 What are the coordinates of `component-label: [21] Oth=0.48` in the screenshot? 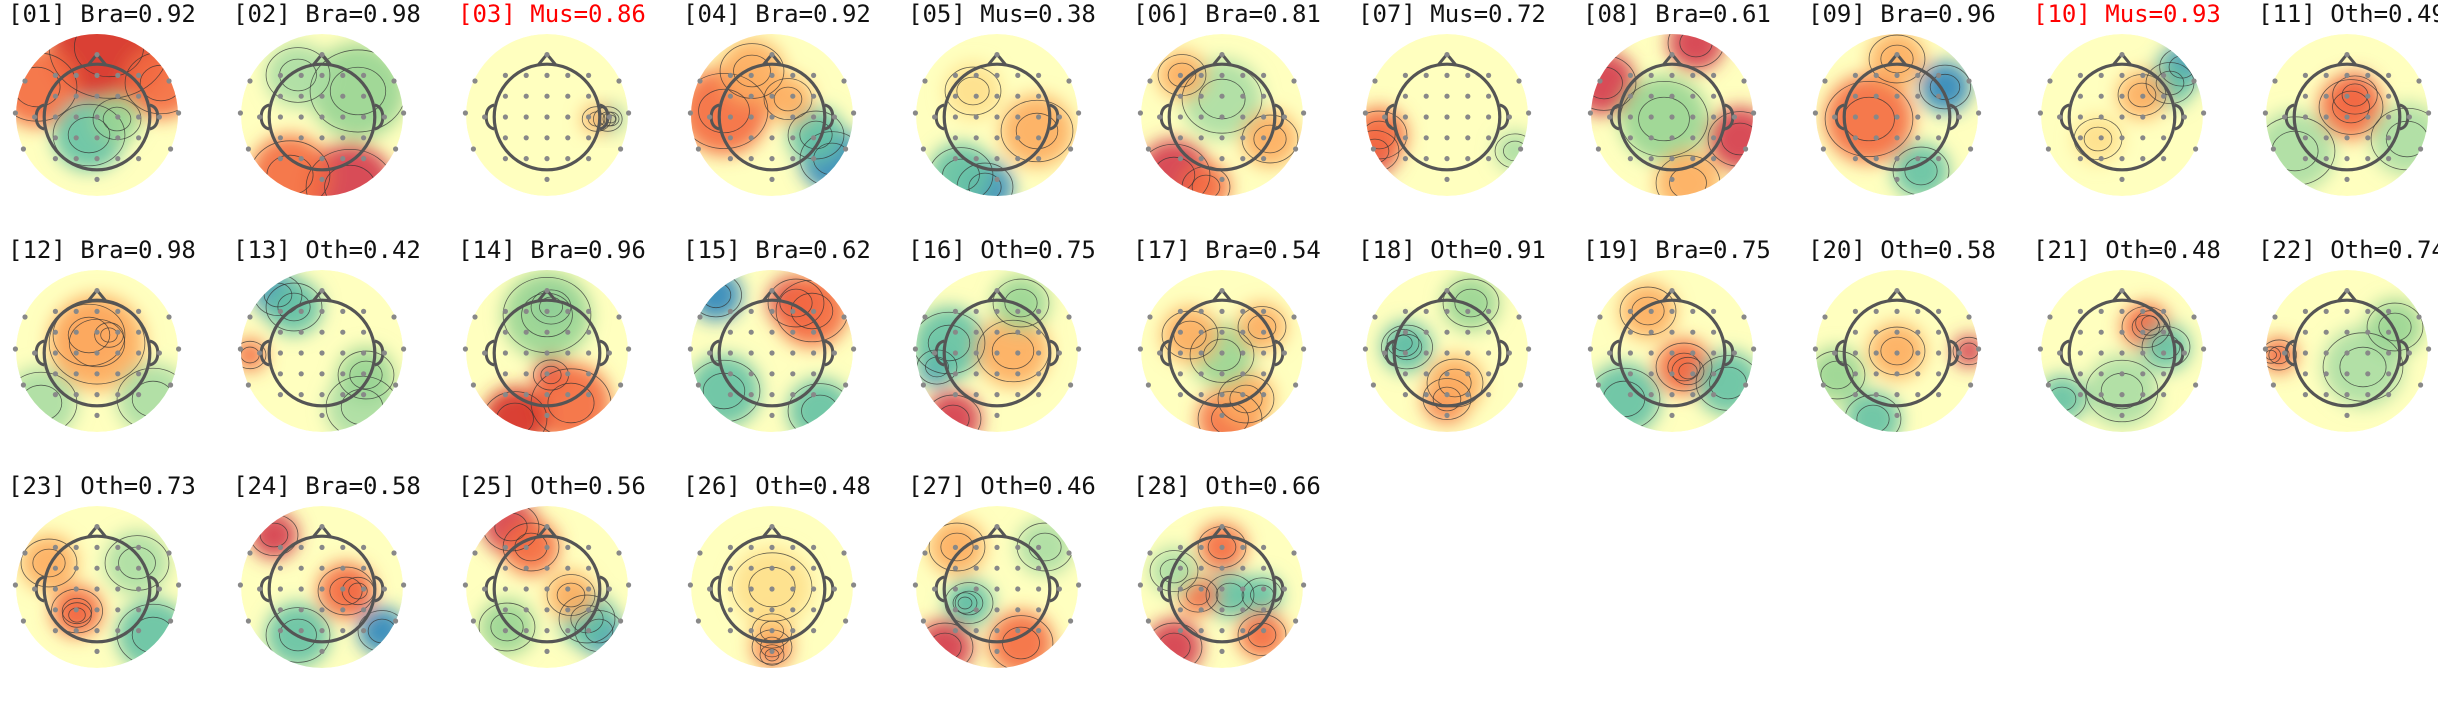 It's located at (2127, 250).